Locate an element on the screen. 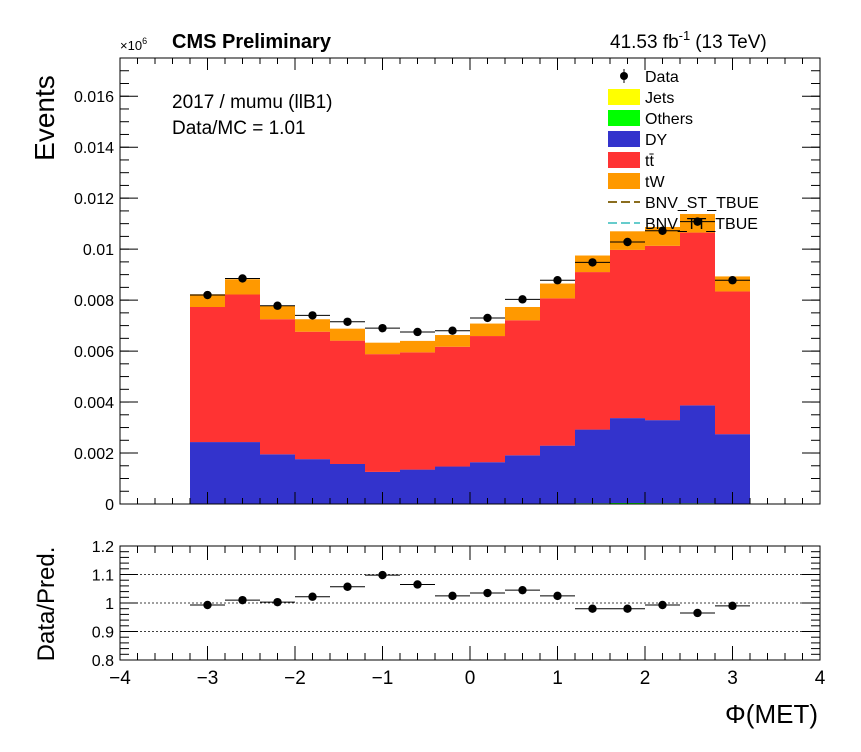 This screenshot has width=861, height=752. luminosity-label: 41.53 fb-1 (13 TeV) is located at coordinates (688, 40).